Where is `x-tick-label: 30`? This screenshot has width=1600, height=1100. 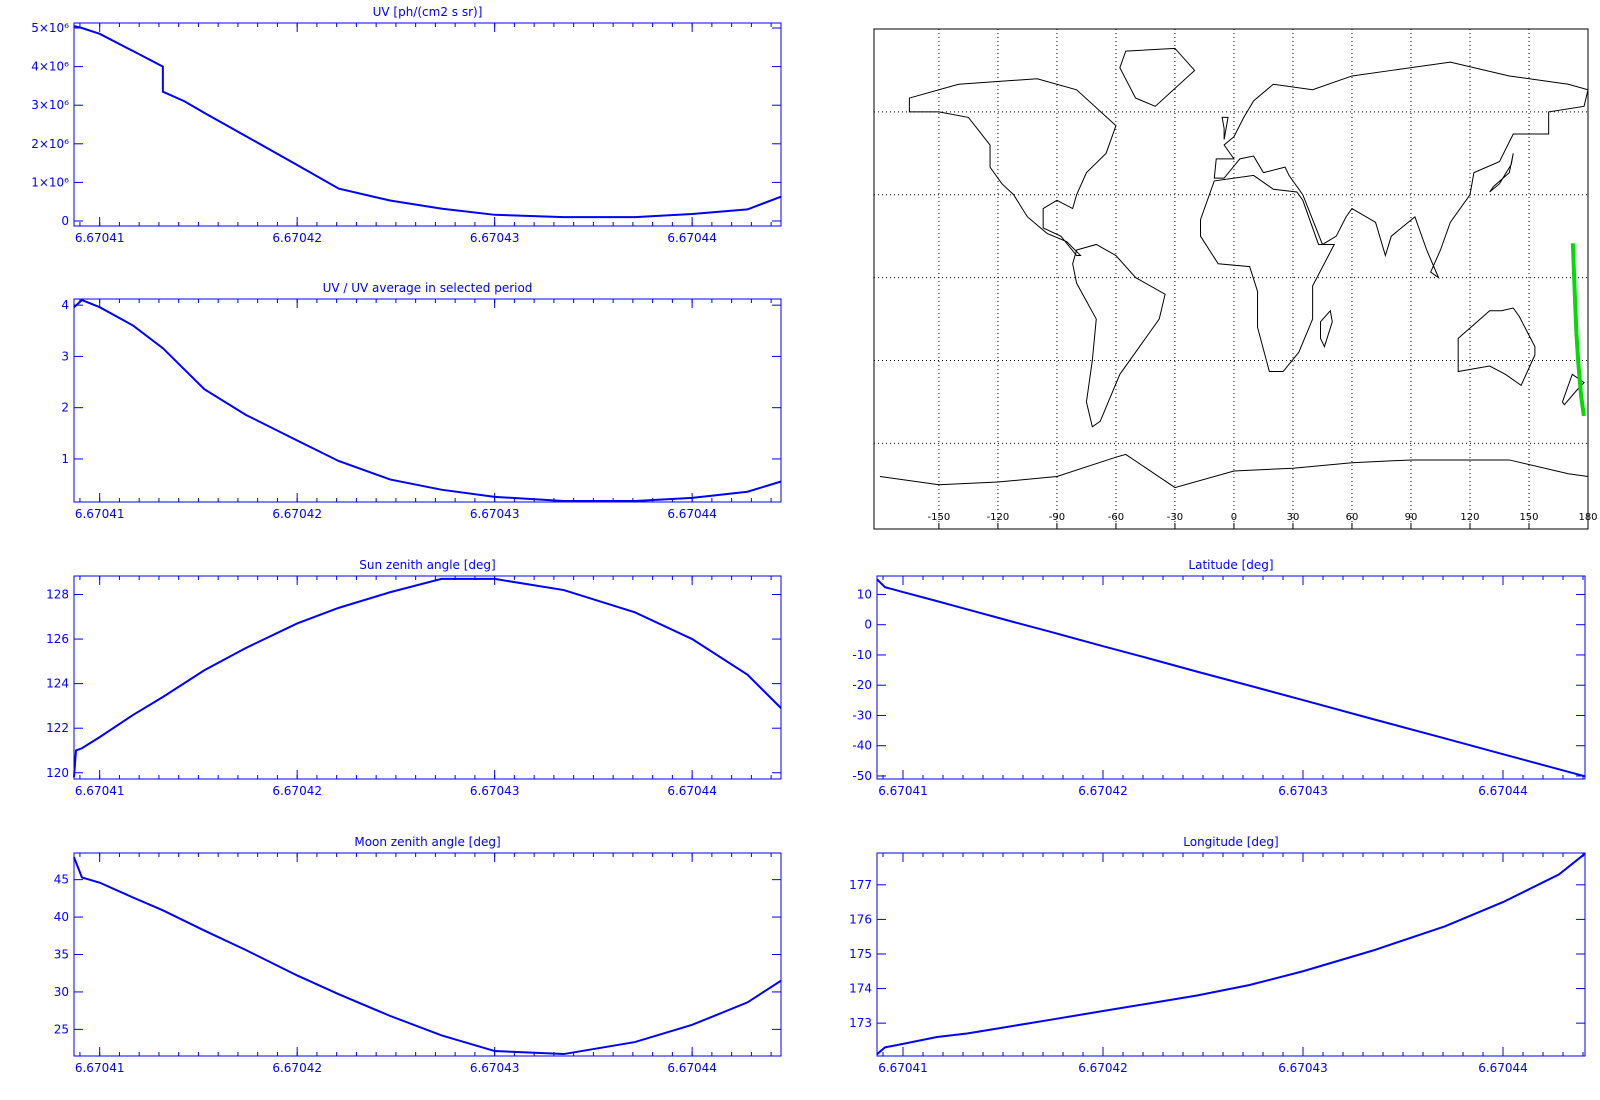 x-tick-label: 30 is located at coordinates (1293, 517).